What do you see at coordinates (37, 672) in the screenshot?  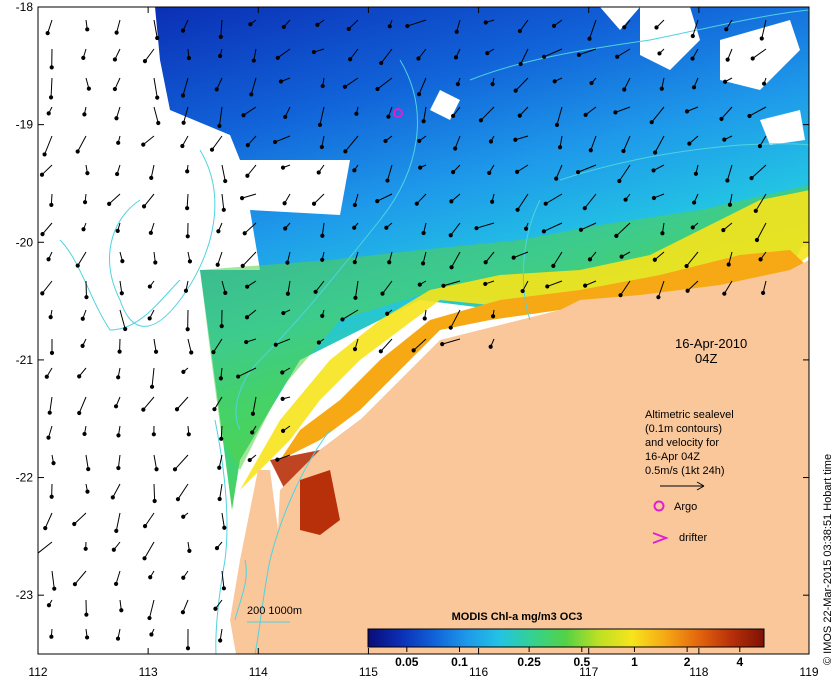 I see `x-tick-label: 112` at bounding box center [37, 672].